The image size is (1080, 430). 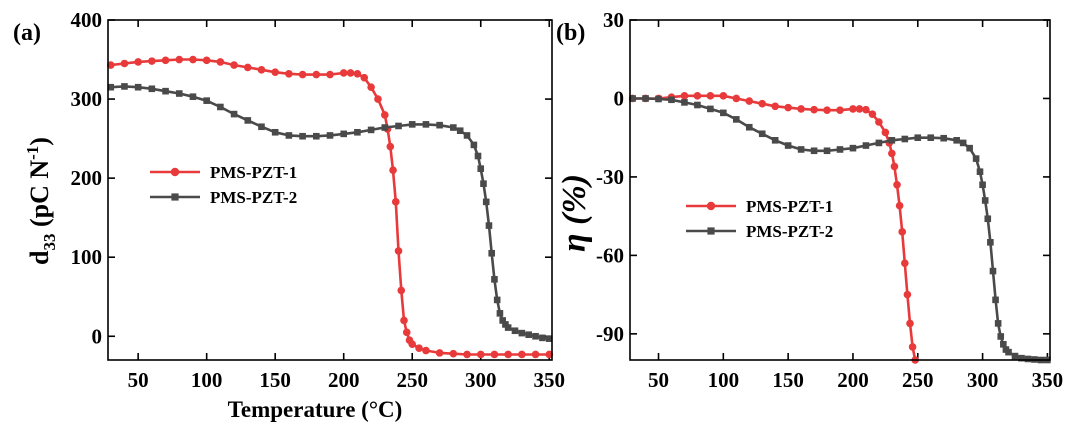 What do you see at coordinates (983, 380) in the screenshot?
I see `x-tick-label: 300` at bounding box center [983, 380].